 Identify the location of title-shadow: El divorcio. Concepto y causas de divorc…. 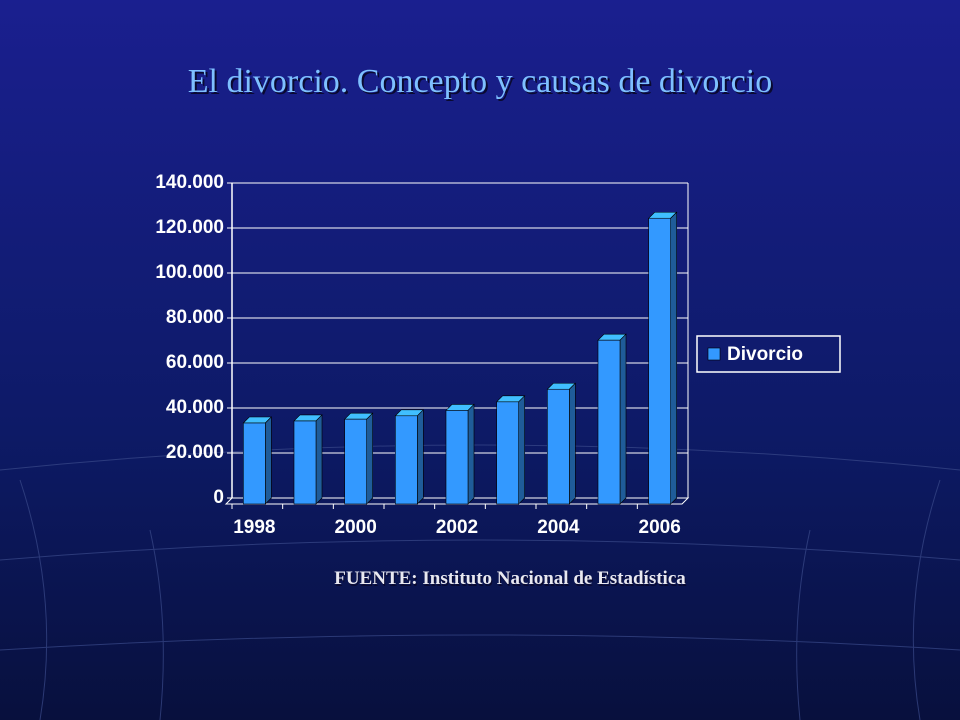
(482, 83).